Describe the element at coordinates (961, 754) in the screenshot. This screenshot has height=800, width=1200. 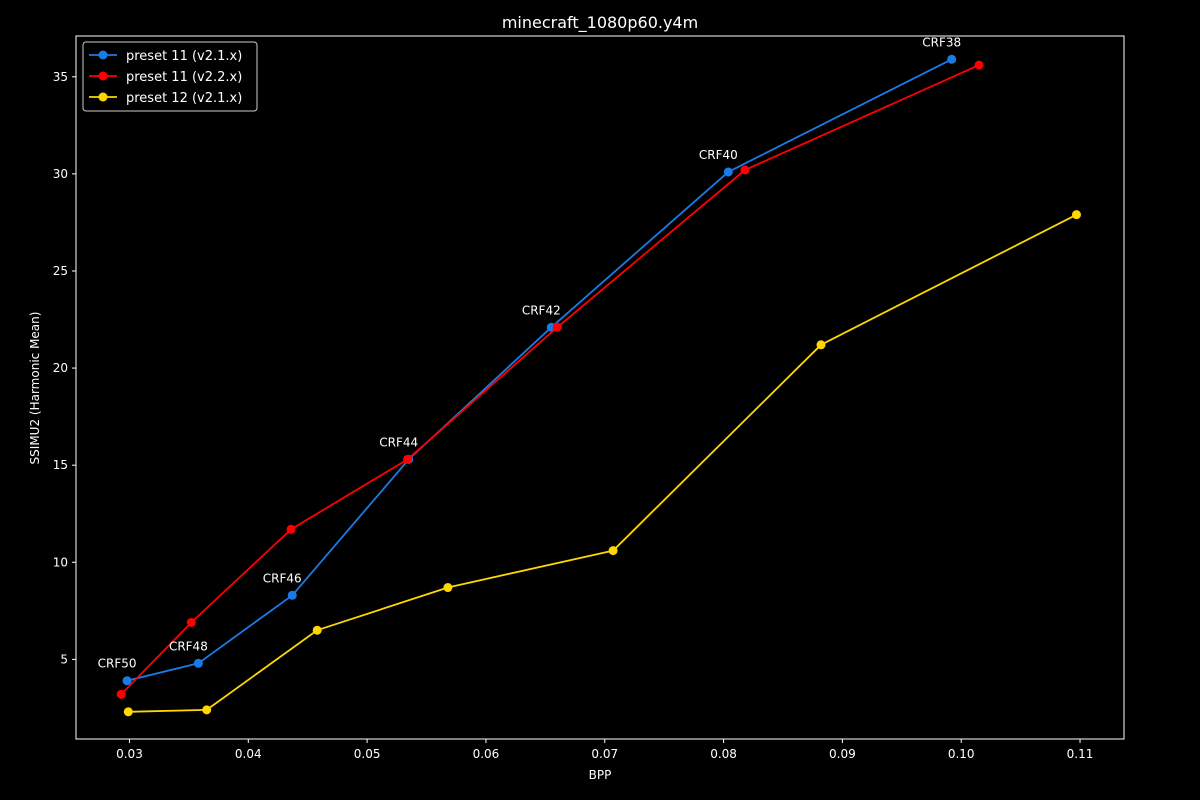
I see `x-tick-label: 0.10` at that location.